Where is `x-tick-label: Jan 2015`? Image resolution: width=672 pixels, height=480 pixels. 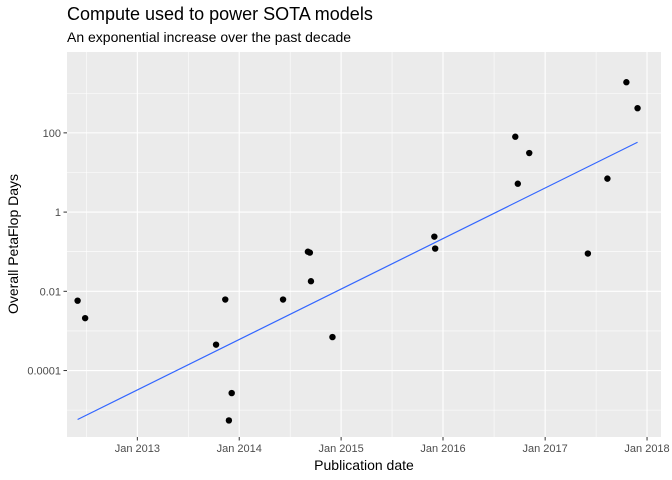 x-tick-label: Jan 2015 is located at coordinates (340, 449).